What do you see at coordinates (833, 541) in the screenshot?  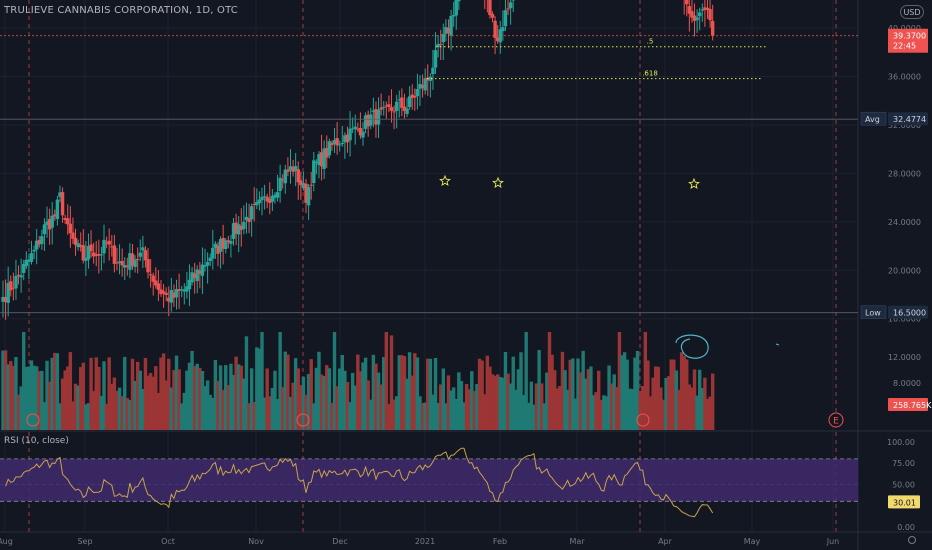 I see `time-tick: Jun` at bounding box center [833, 541].